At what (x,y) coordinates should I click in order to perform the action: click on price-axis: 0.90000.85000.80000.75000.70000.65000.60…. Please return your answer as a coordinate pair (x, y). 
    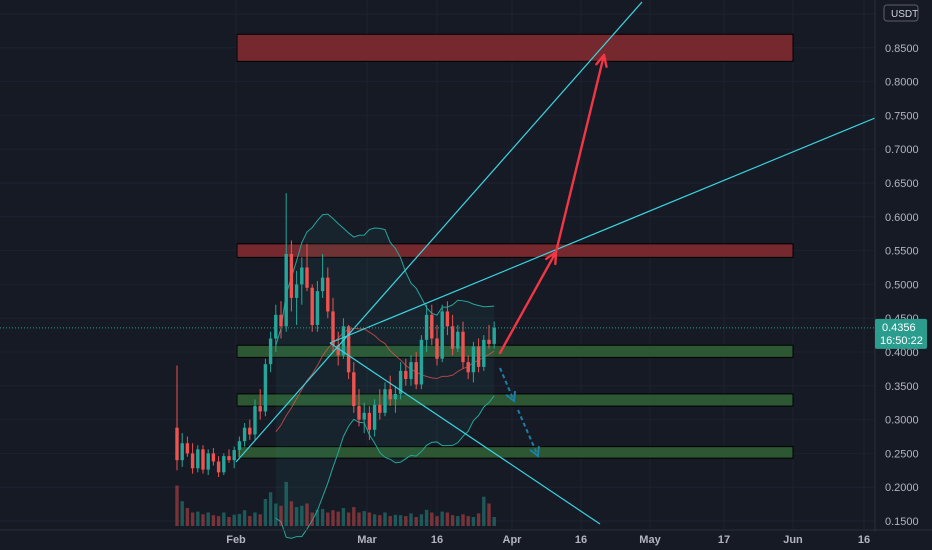
    Looking at the image, I should click on (900, 266).